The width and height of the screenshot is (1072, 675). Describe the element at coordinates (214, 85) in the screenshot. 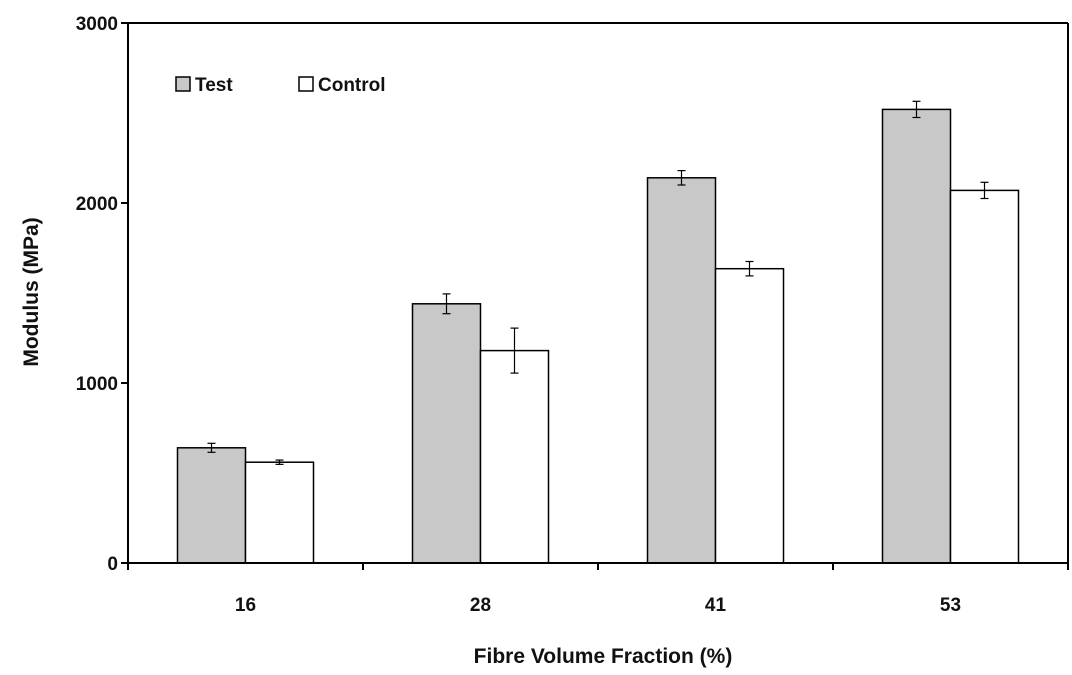

I see `legend-label-test: Test` at that location.